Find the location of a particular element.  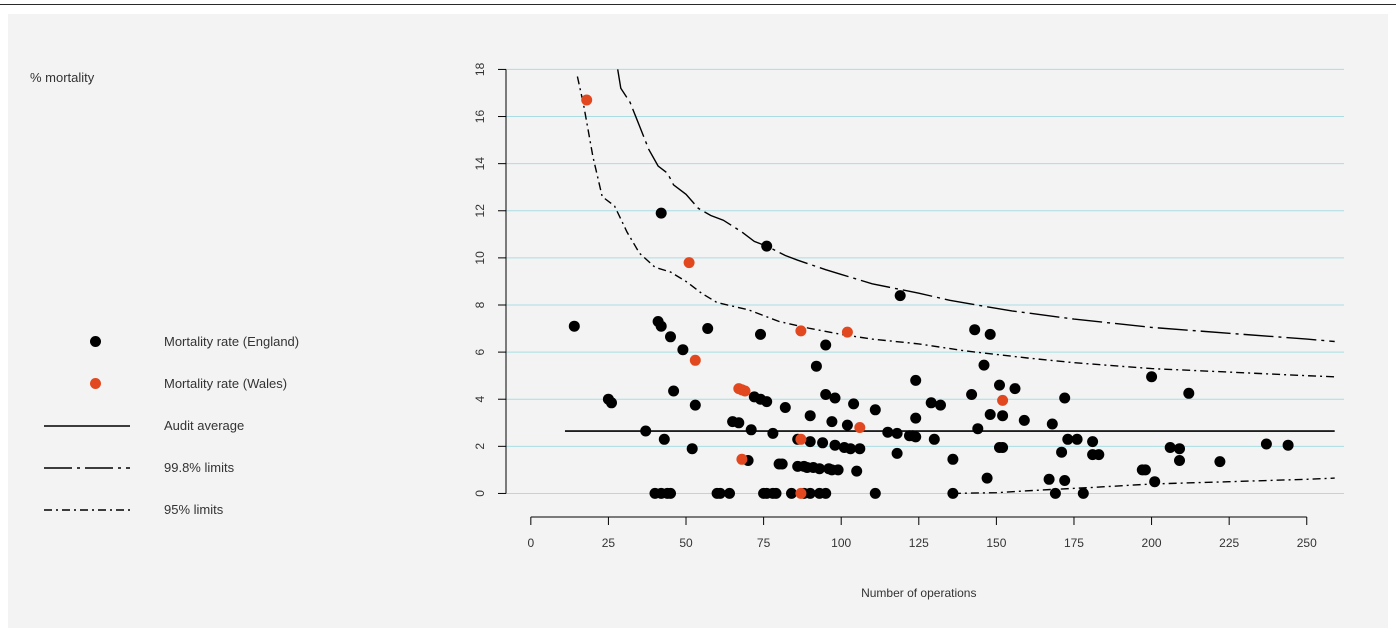

x-tick-label: 225 is located at coordinates (1229, 543).